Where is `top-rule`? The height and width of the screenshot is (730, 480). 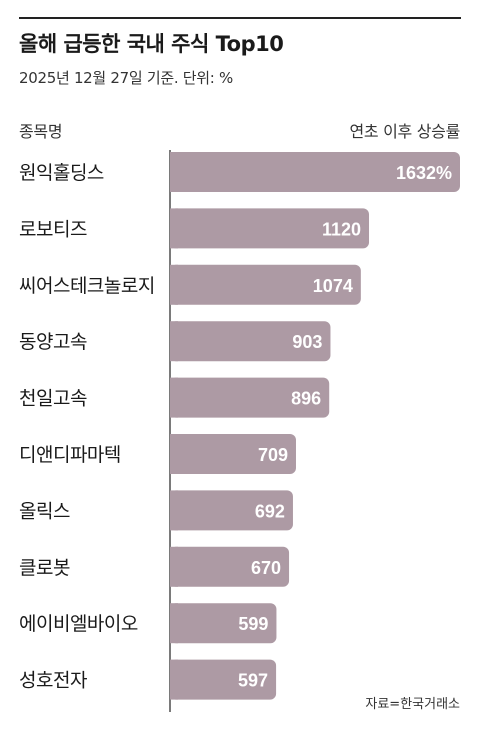
top-rule is located at coordinates (240, 18).